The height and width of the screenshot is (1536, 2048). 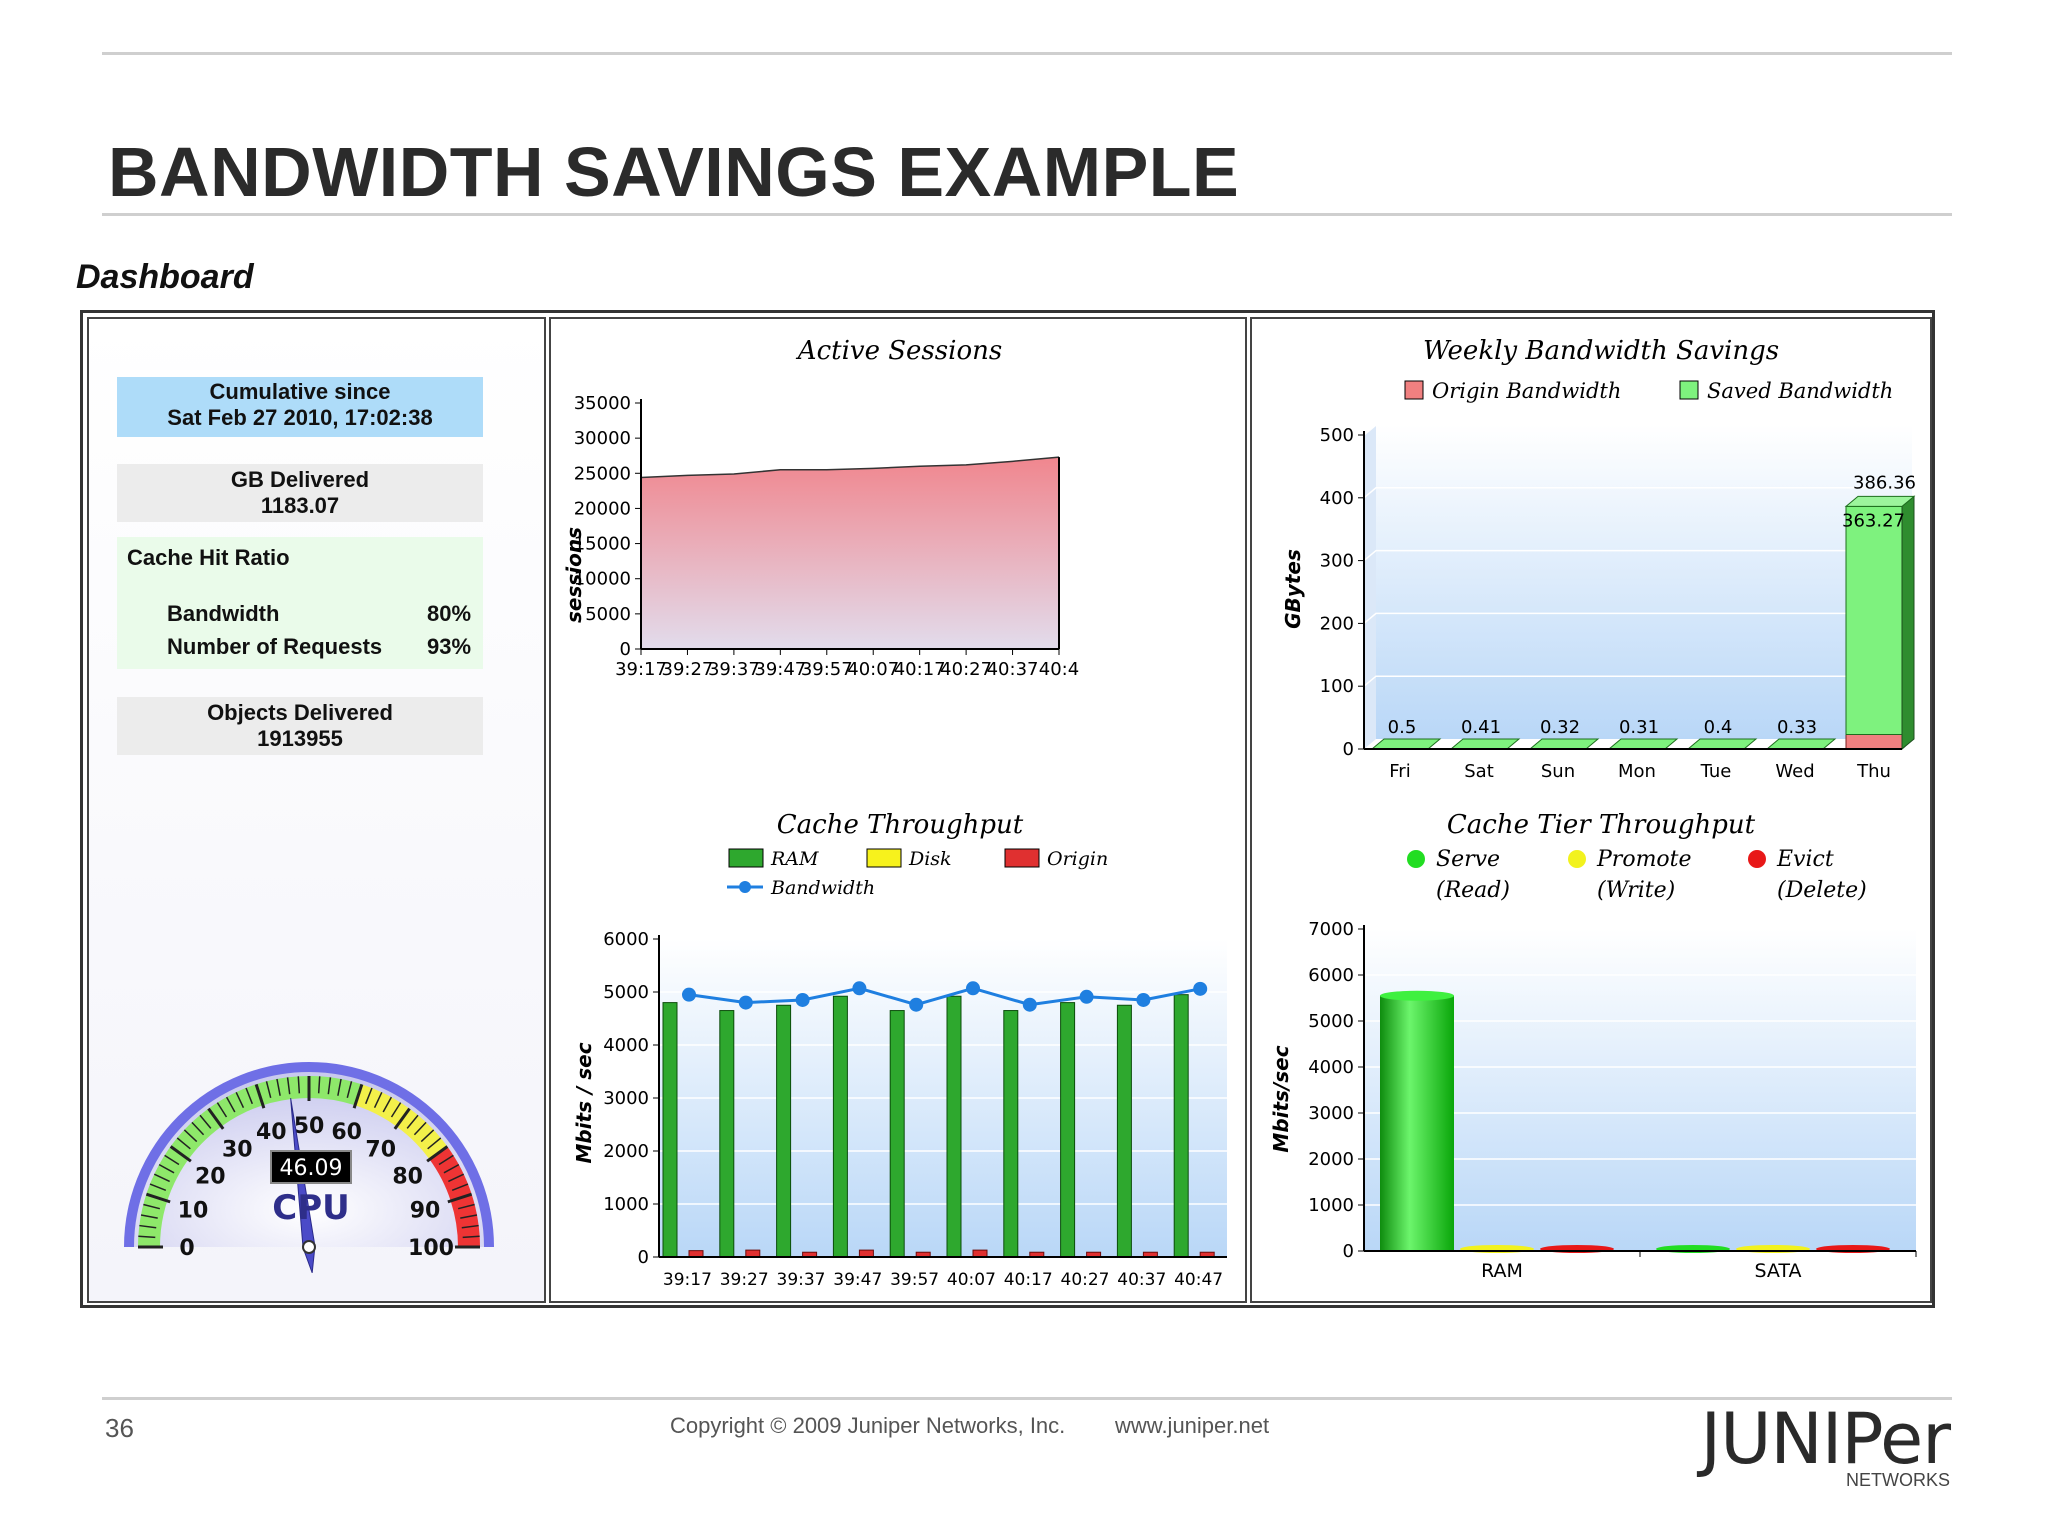 What do you see at coordinates (1640, 1090) in the screenshot?
I see `tier-plot-bg` at bounding box center [1640, 1090].